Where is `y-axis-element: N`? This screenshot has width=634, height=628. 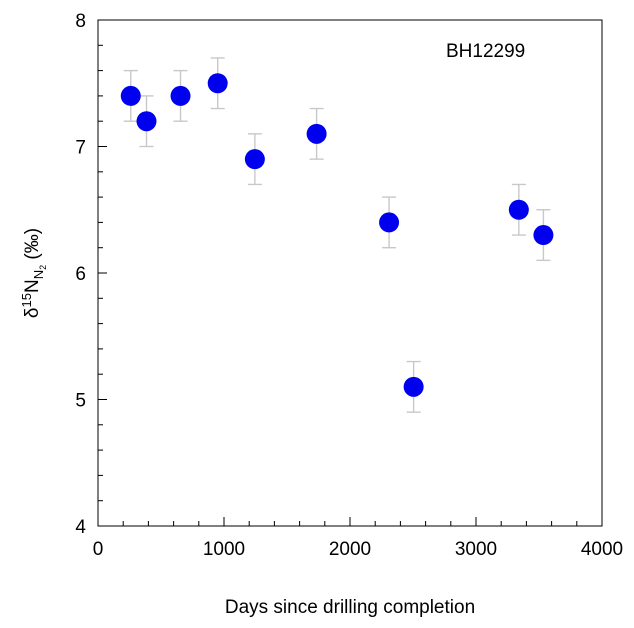 y-axis-element: N is located at coordinates (32, 286).